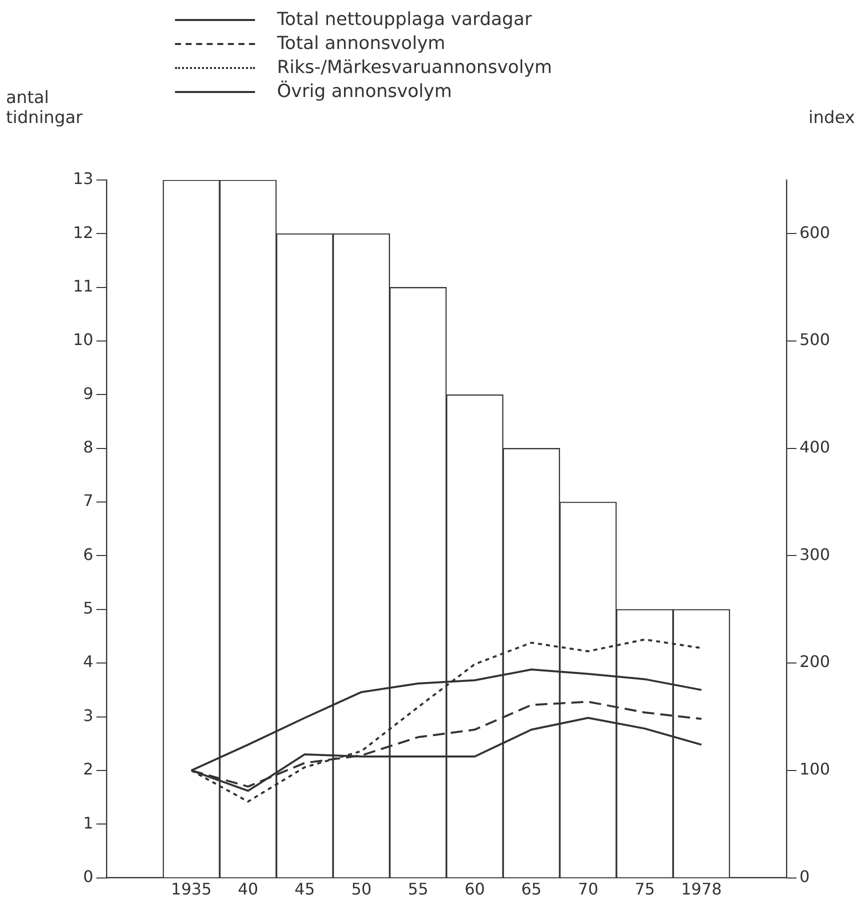 This screenshot has width=863, height=909. Describe the element at coordinates (361, 44) in the screenshot. I see `legend-label: Total annonsvolym` at that location.